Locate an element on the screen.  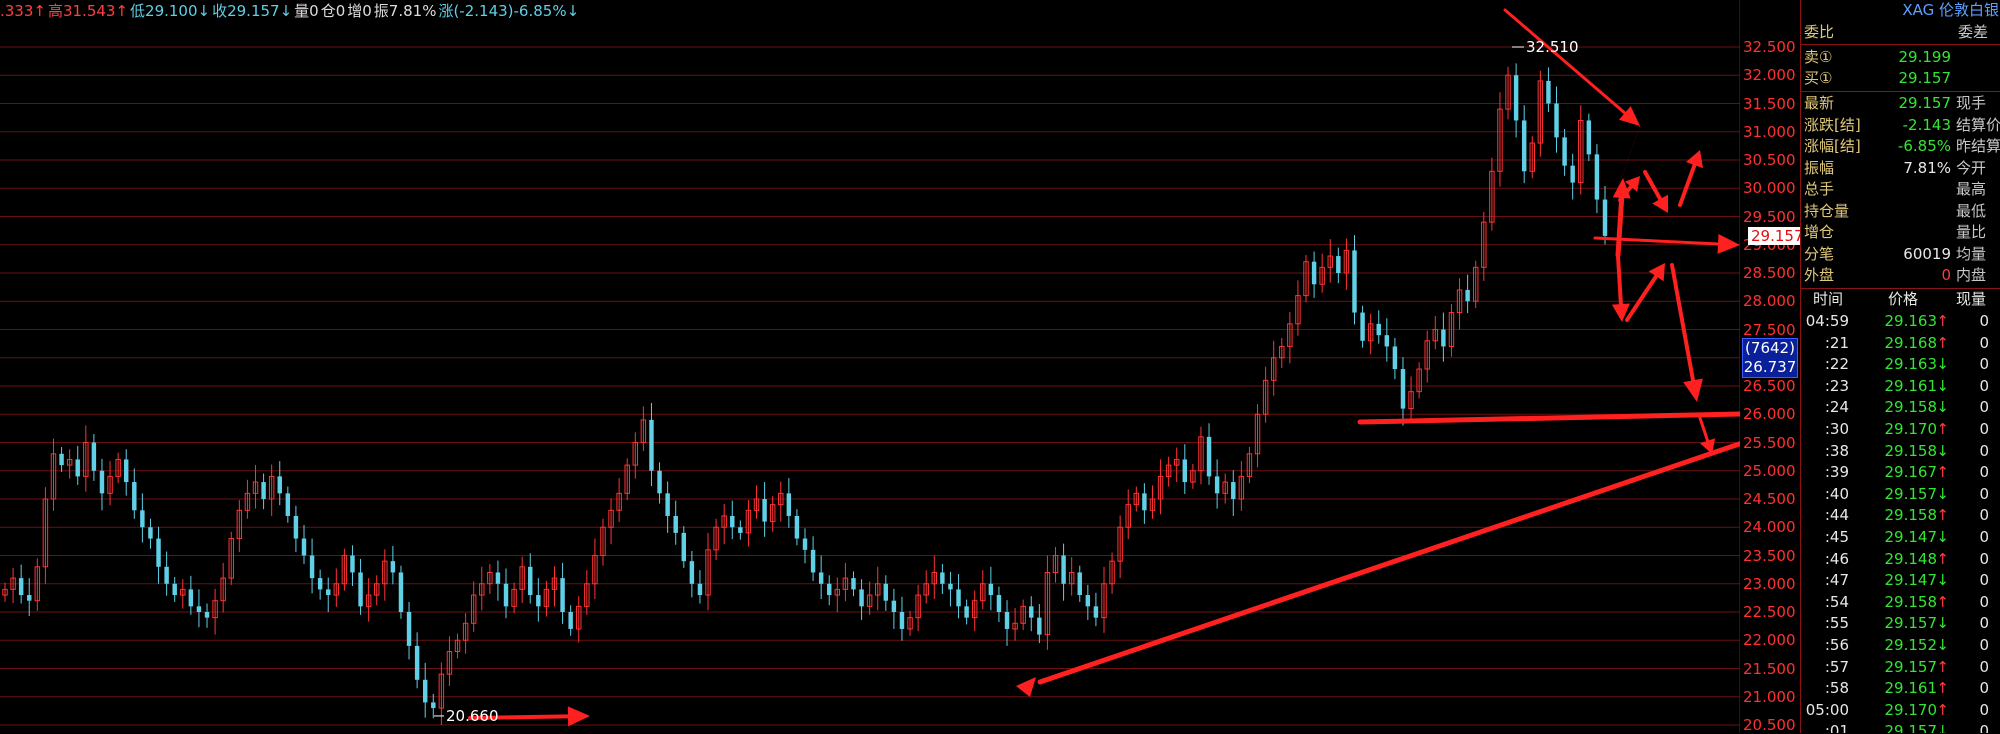
tick-row: :21 29.168 ↑ 0 is located at coordinates (1900, 344).